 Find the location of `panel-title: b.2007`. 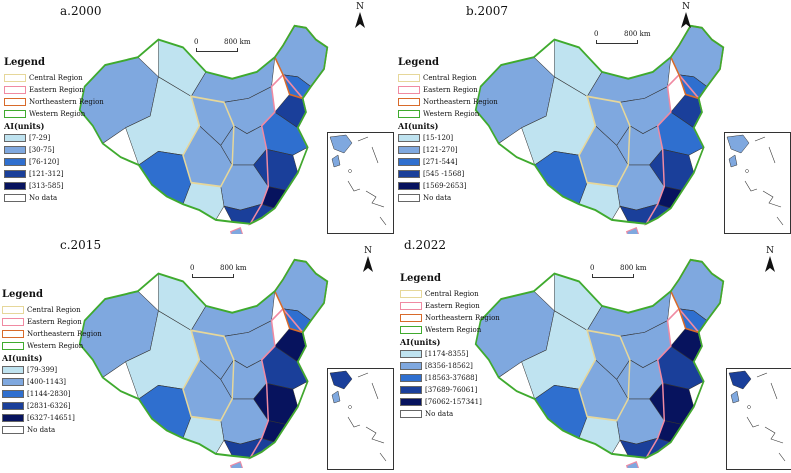

panel-title: b.2007 is located at coordinates (487, 11).